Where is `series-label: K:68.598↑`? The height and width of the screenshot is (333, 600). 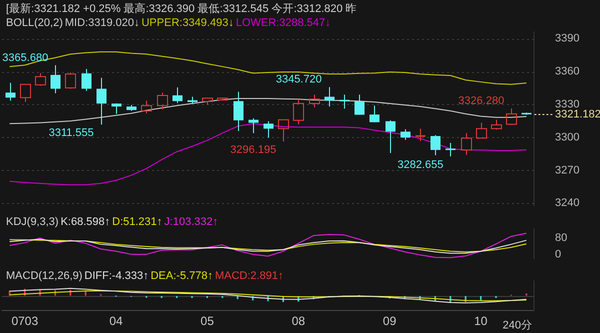 series-label: K:68.598↑ is located at coordinates (85, 222).